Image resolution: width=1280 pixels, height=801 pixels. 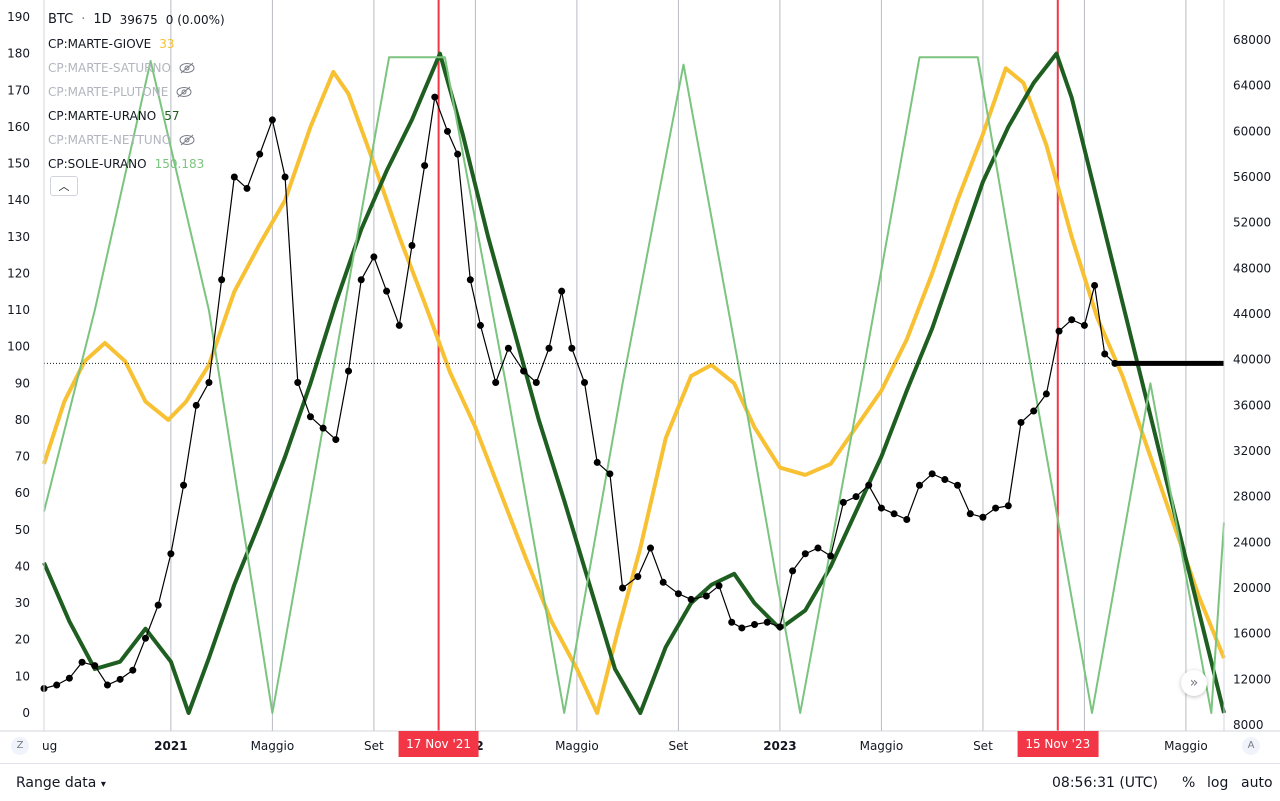 I want to click on auto-toggle: auto, so click(x=1257, y=782).